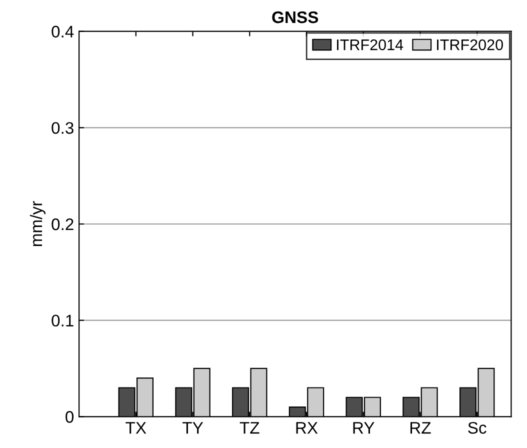 The width and height of the screenshot is (527, 448). What do you see at coordinates (63, 224) in the screenshot?
I see `y-tick-label: 0.2` at bounding box center [63, 224].